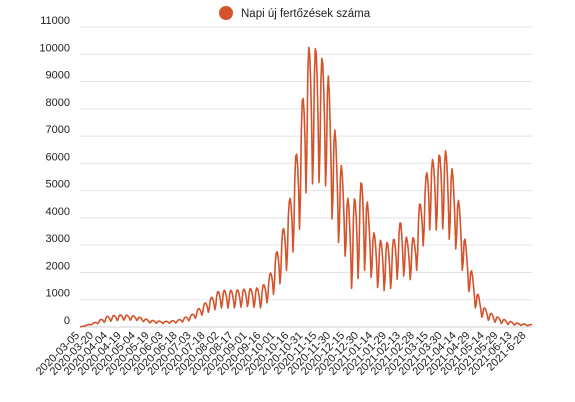 The height and width of the screenshot is (402, 575). I want to click on y-tick-label: 9000, so click(58, 76).